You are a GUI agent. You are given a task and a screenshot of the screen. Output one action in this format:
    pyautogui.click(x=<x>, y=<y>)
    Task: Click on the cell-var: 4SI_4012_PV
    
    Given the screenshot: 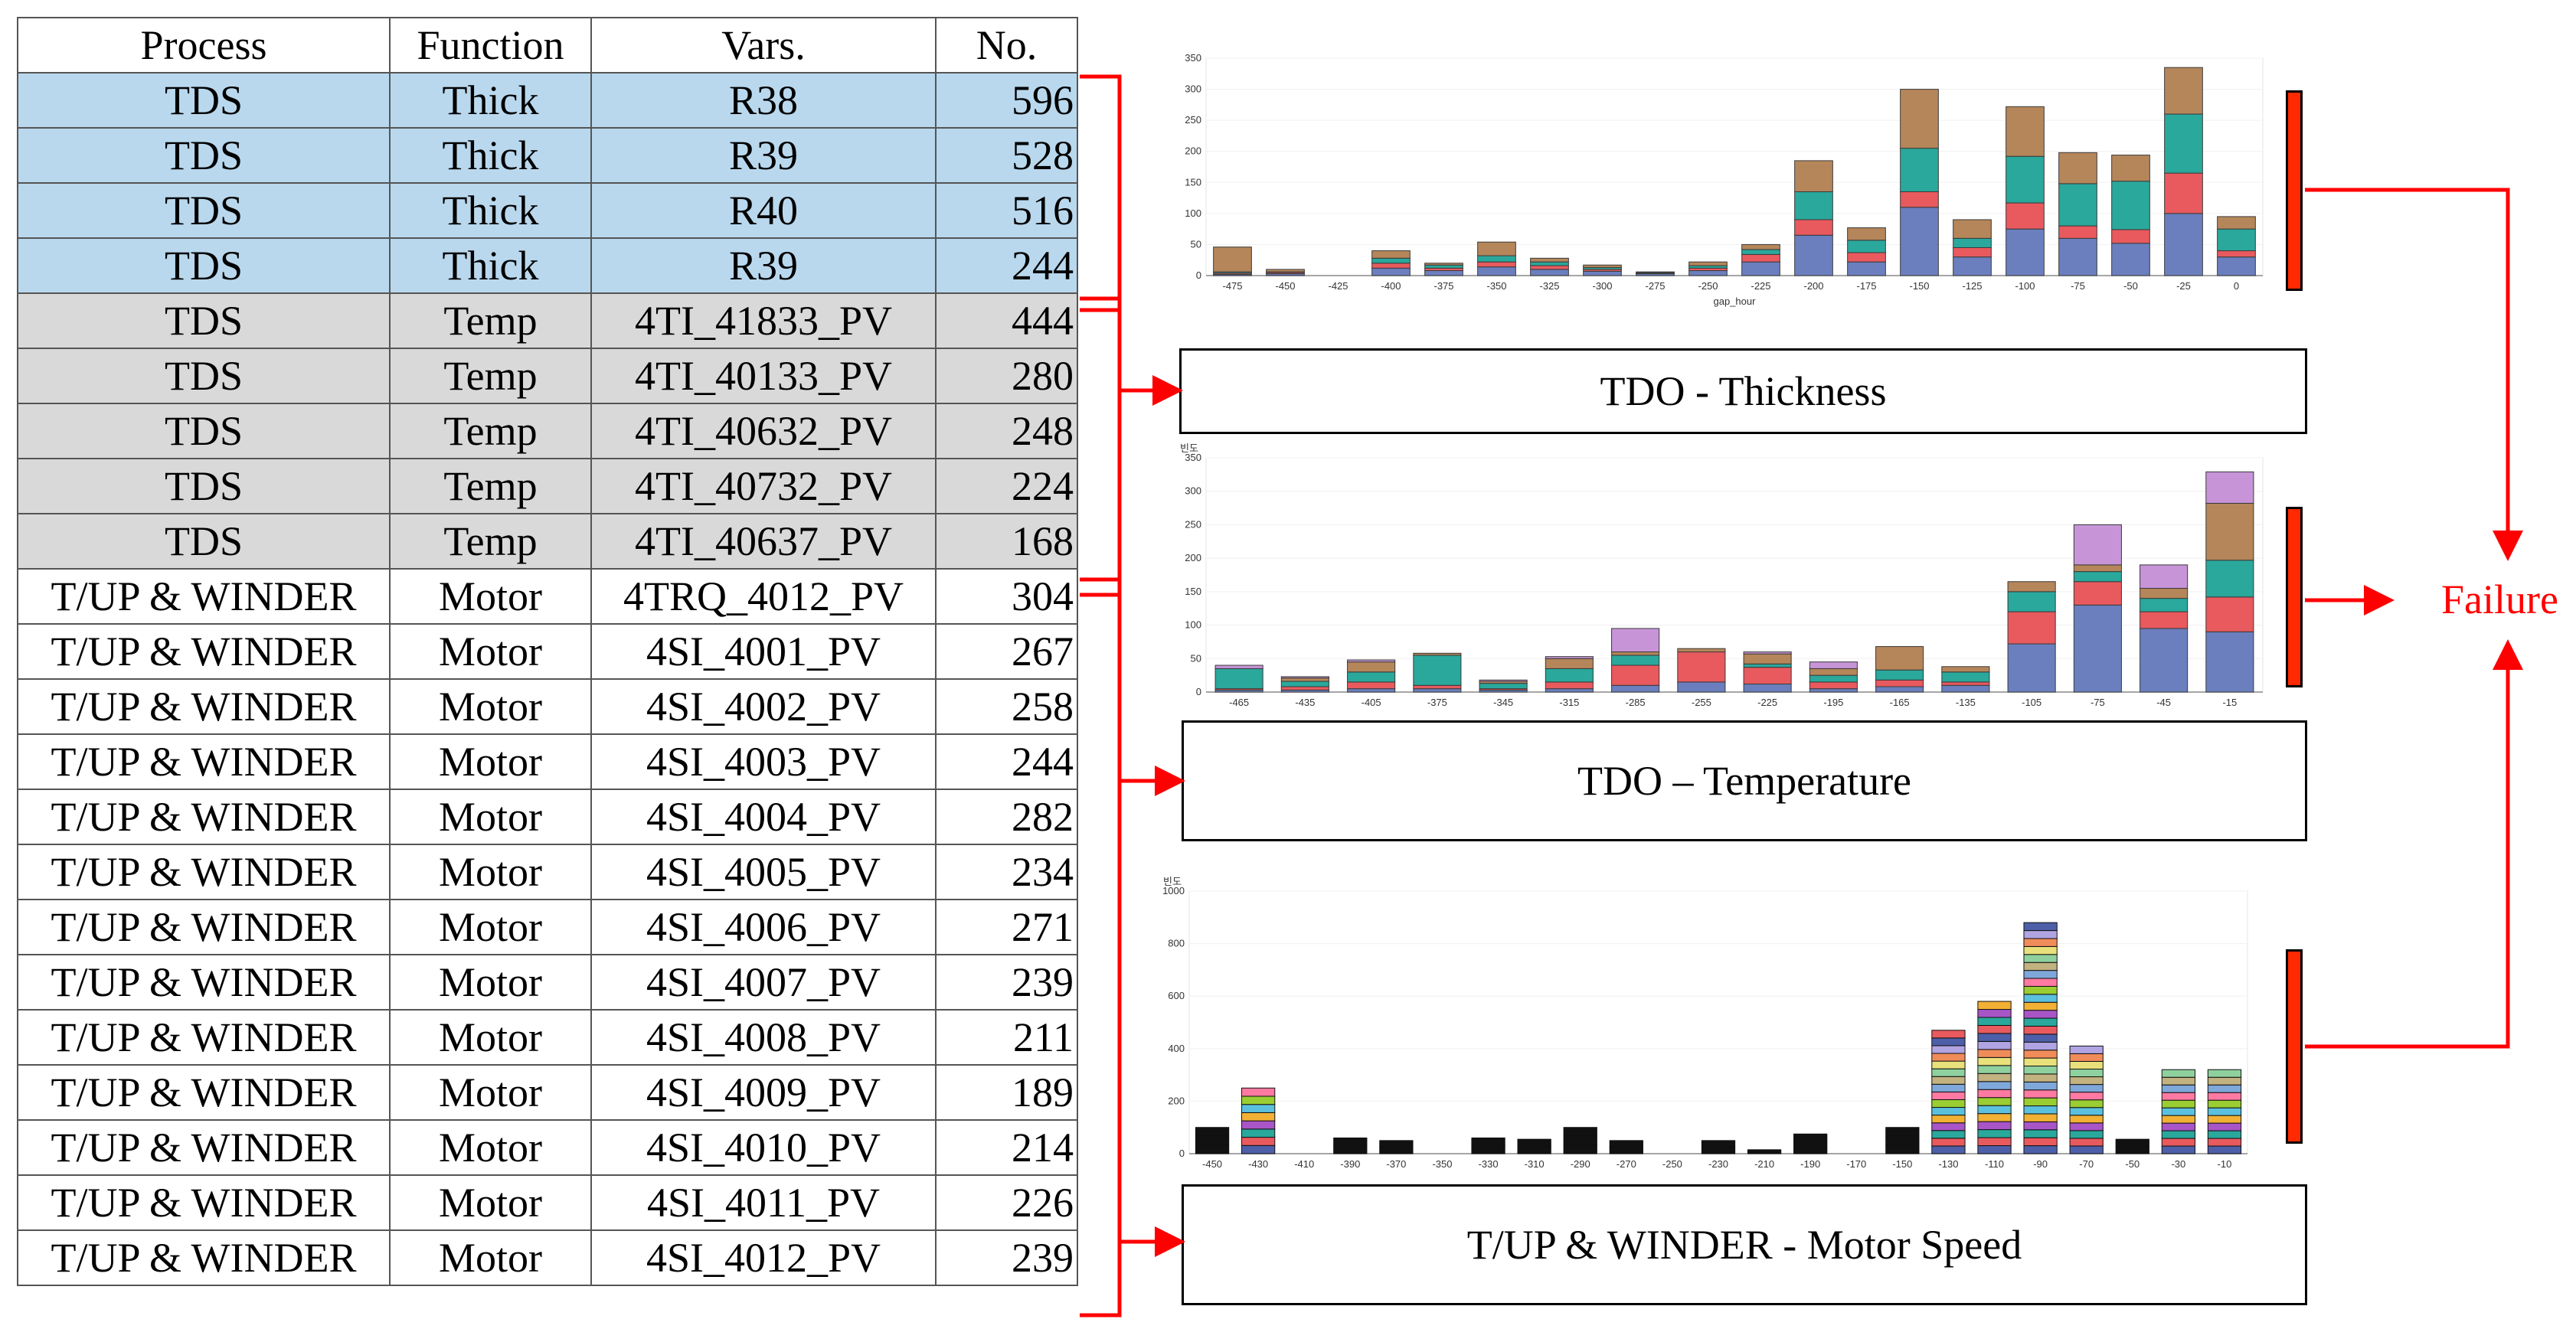 What is the action you would take?
    pyautogui.click(x=763, y=1257)
    